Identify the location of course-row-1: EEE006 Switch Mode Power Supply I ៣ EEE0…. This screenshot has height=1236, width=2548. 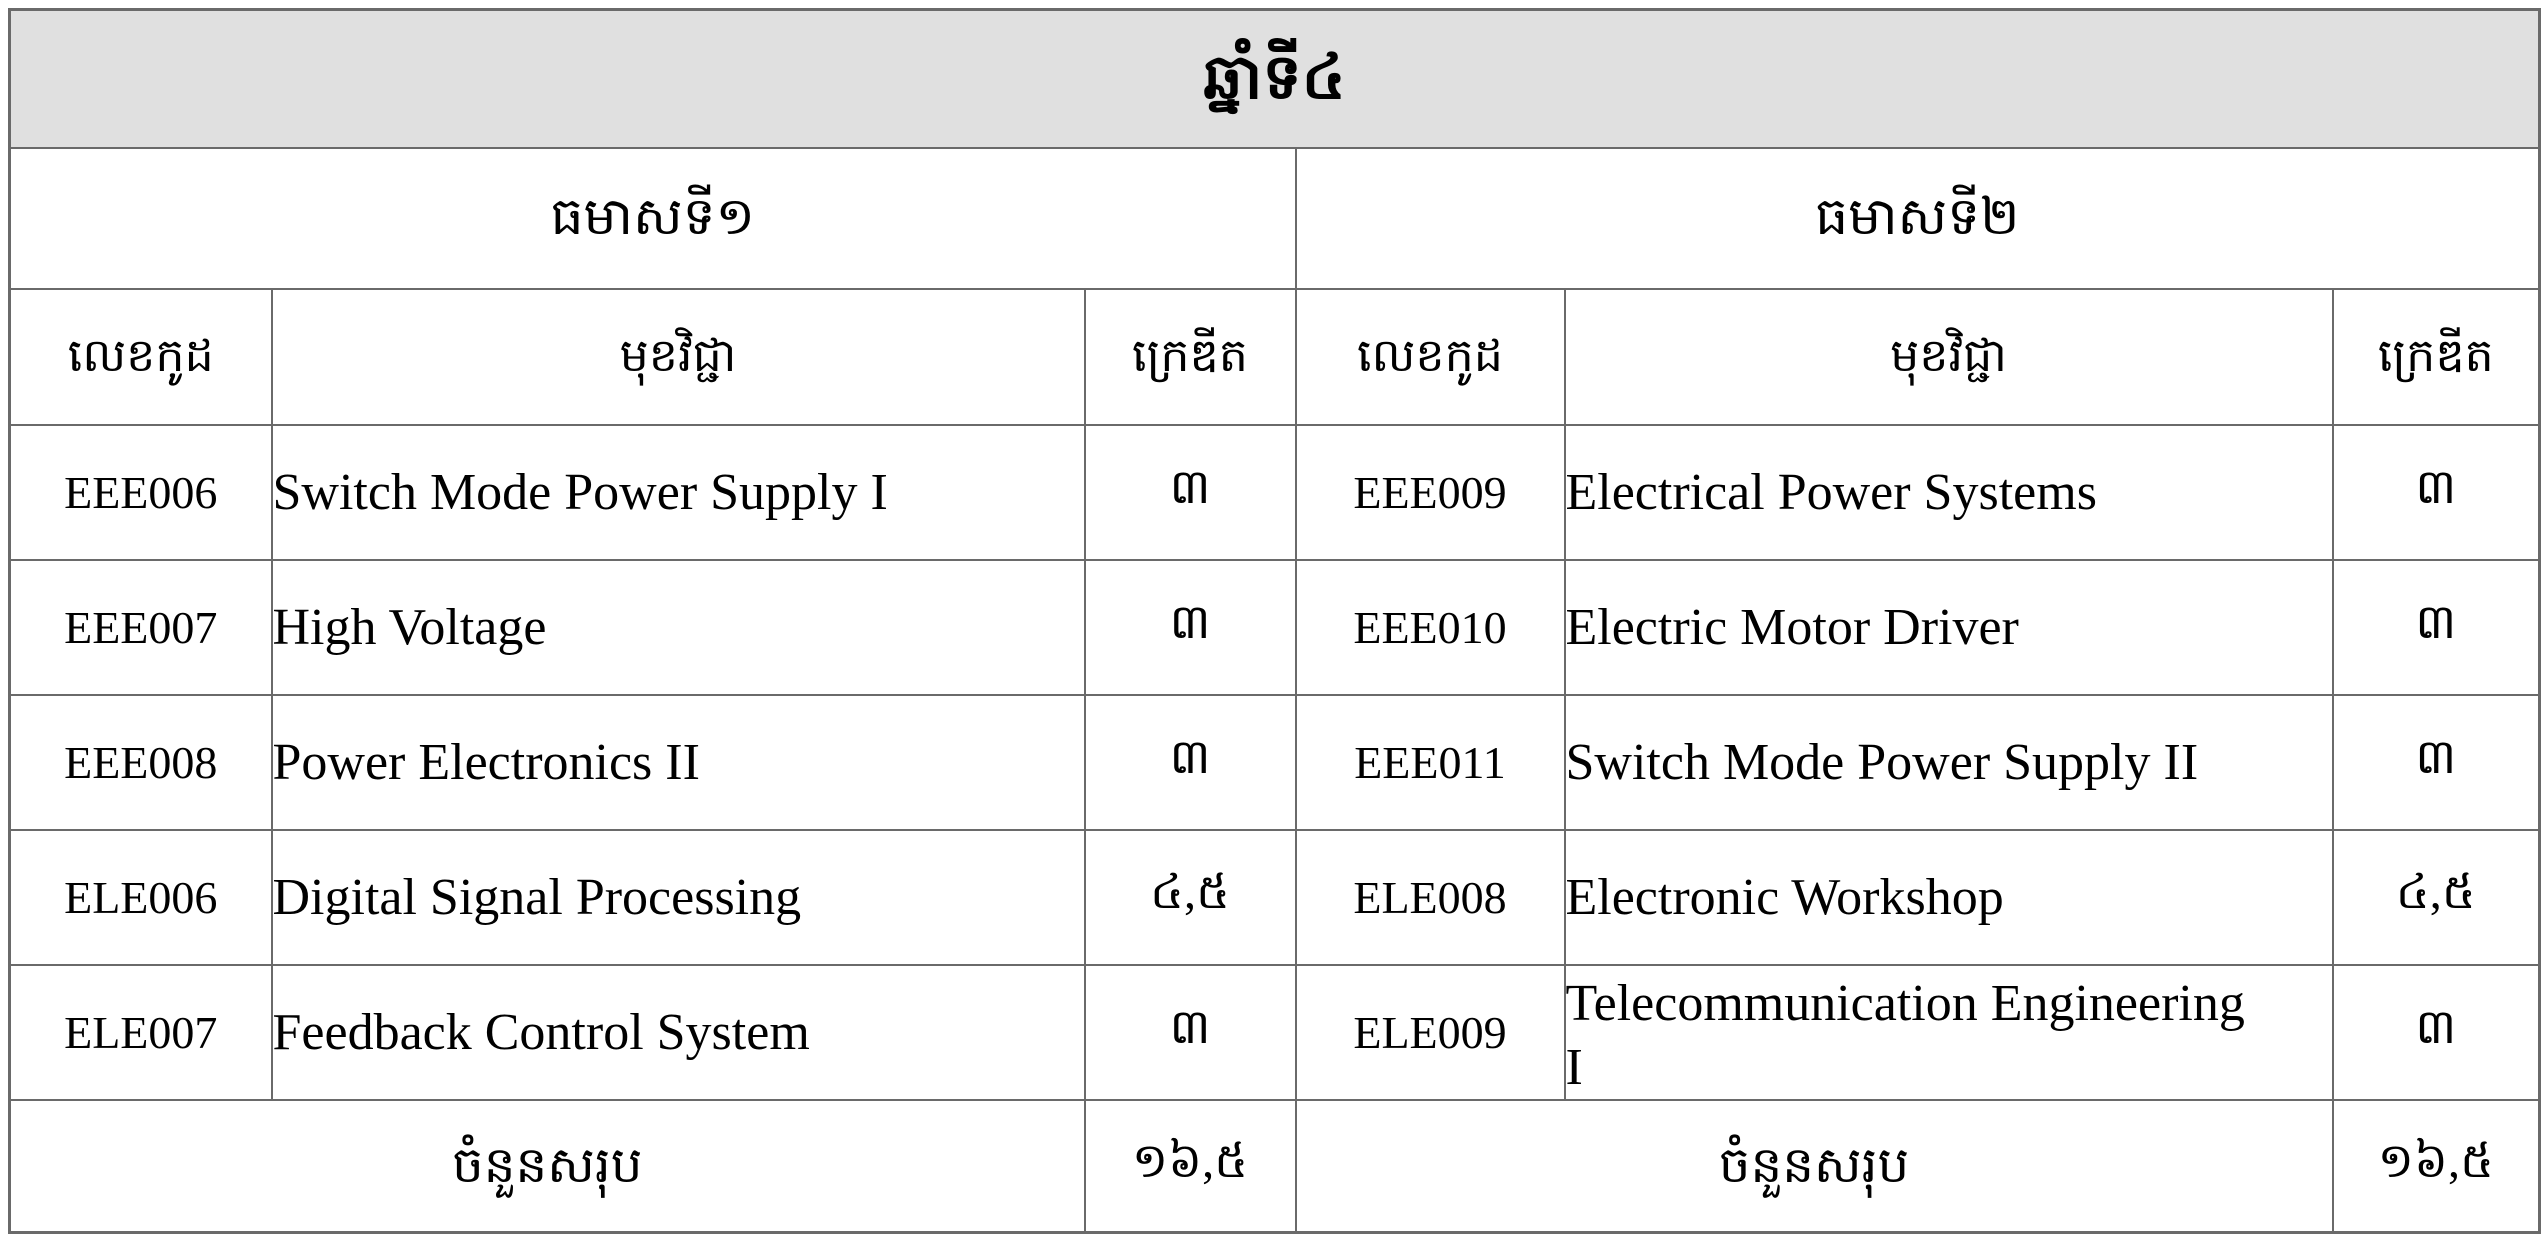
(1274, 492).